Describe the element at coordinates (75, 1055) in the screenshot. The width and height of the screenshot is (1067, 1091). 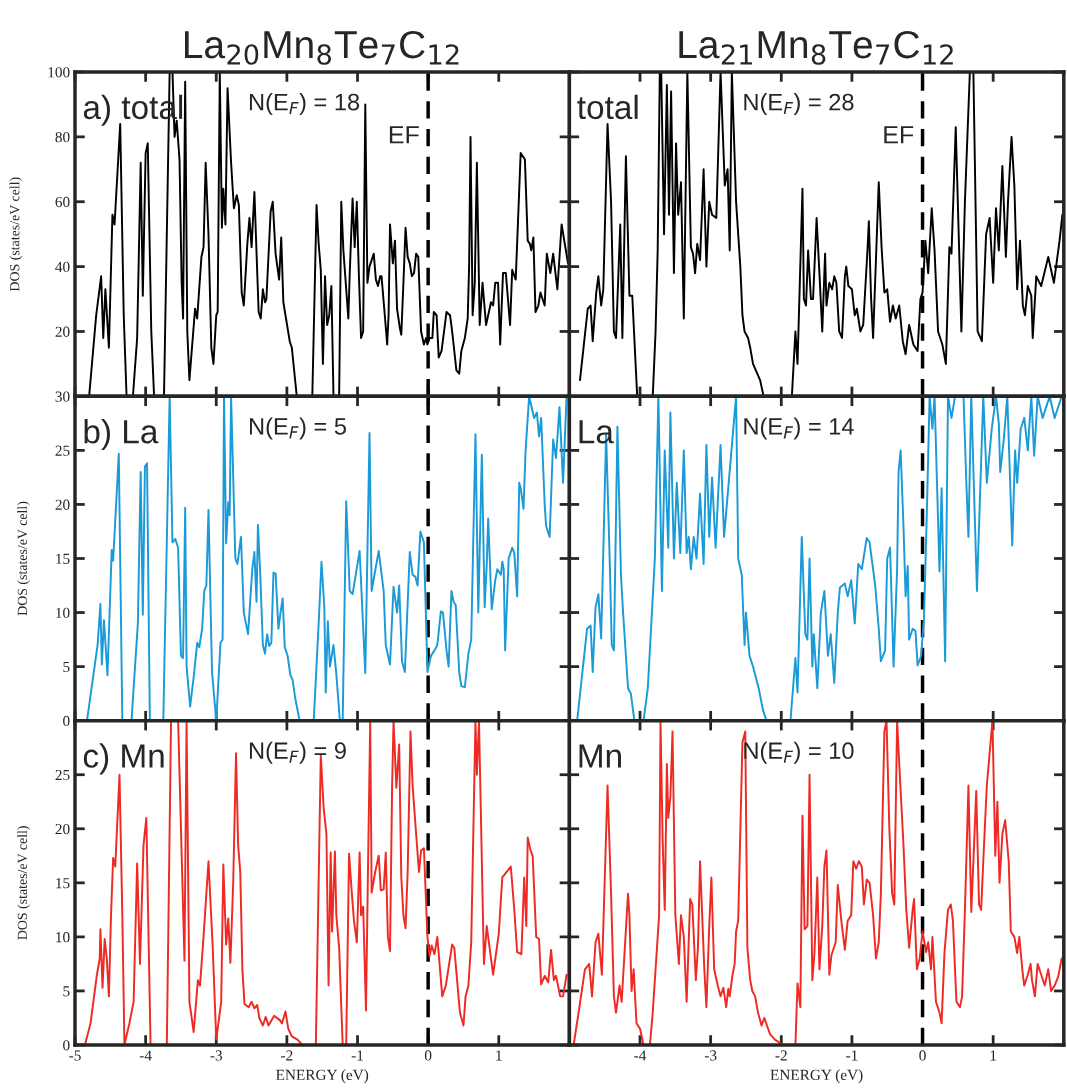
I see `x-tick-label: -5` at that location.